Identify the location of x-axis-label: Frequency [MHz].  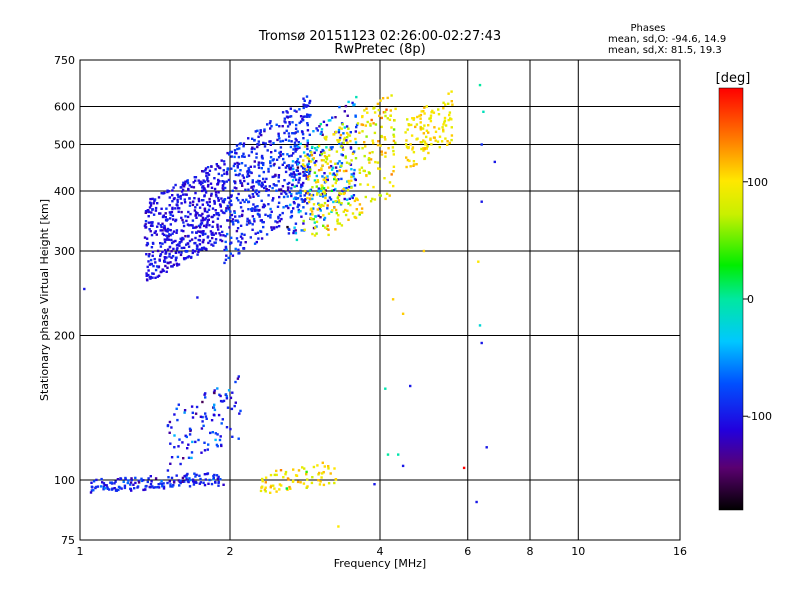
(380, 563).